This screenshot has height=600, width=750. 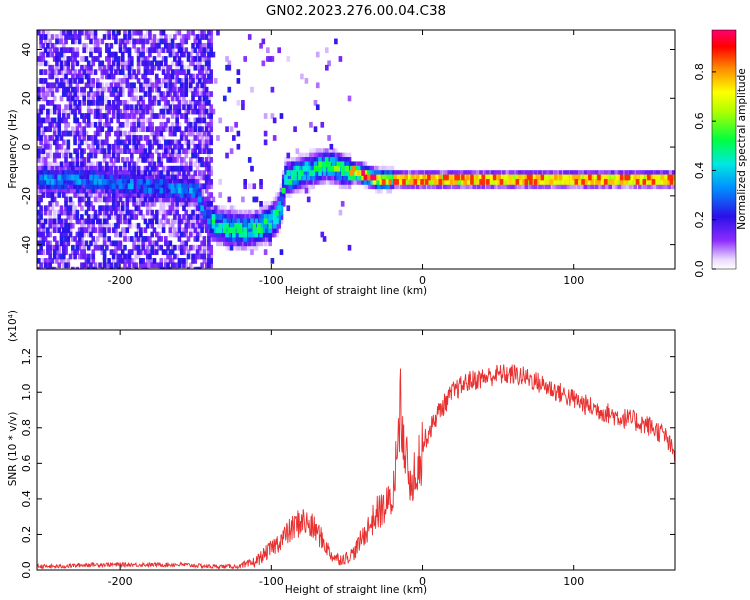 What do you see at coordinates (26, 147) in the screenshot?
I see `y-tick-label: 0` at bounding box center [26, 147].